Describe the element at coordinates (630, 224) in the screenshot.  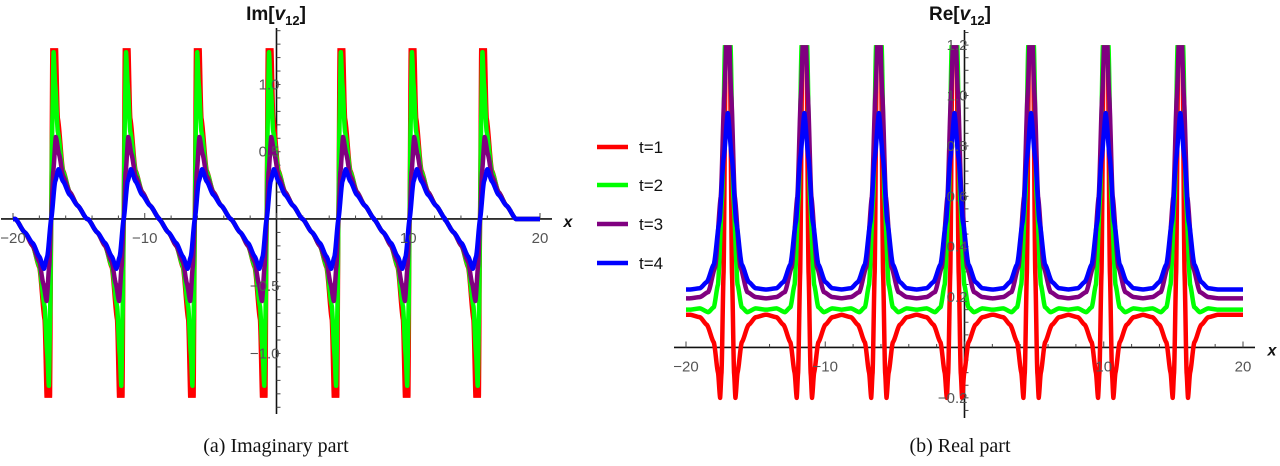
I see `legend-item: t=3` at that location.